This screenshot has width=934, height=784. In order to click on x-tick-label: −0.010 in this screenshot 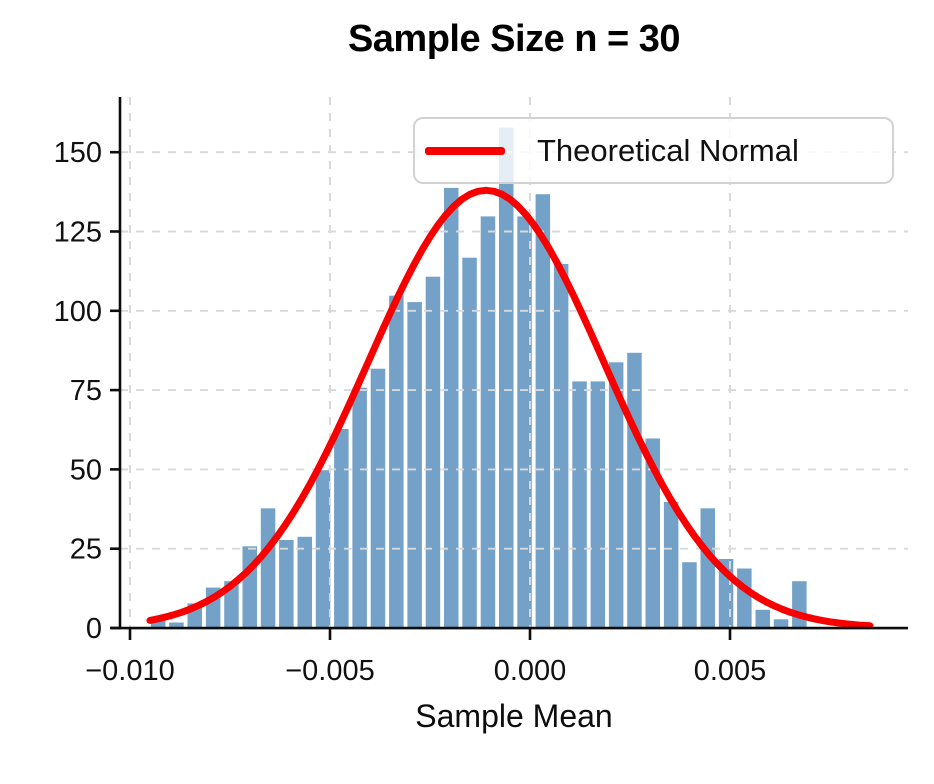, I will do `click(130, 671)`.